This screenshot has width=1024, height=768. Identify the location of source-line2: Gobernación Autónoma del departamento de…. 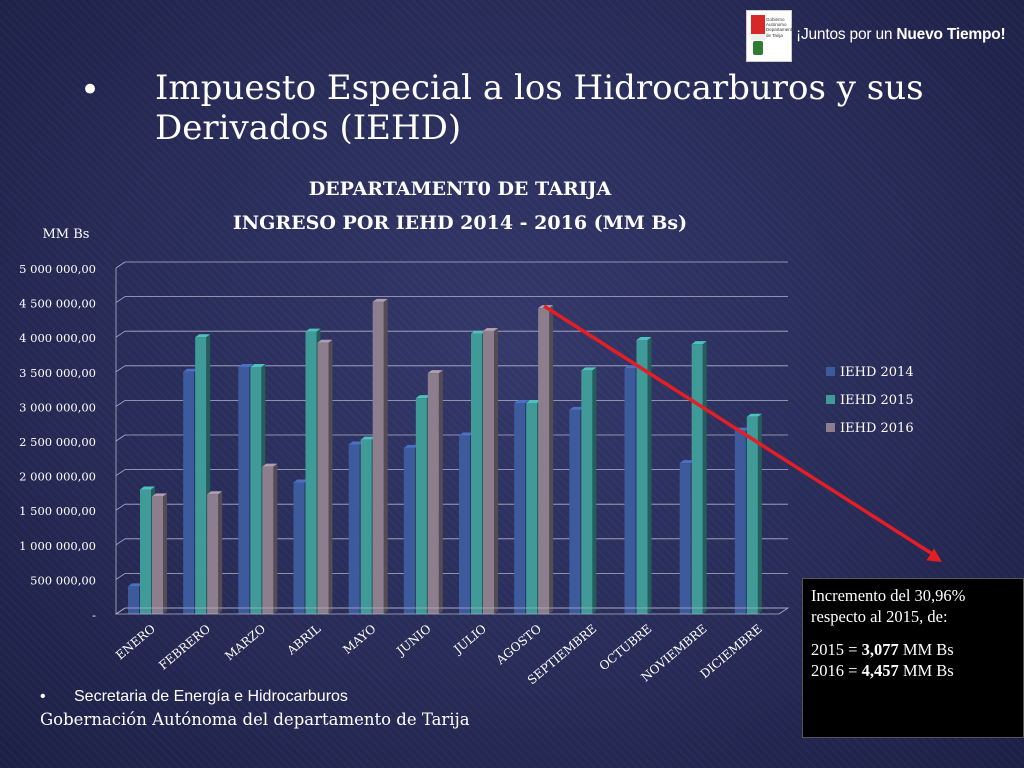
(255, 719).